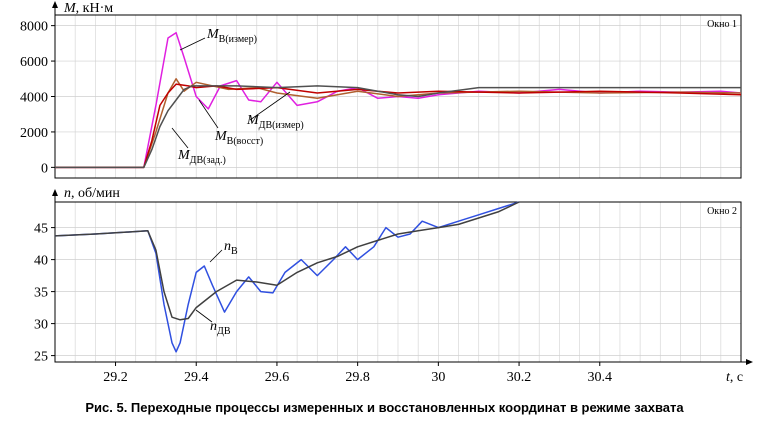 This screenshot has height=423, width=769. I want to click on x-tick-label: 29.6, so click(277, 377).